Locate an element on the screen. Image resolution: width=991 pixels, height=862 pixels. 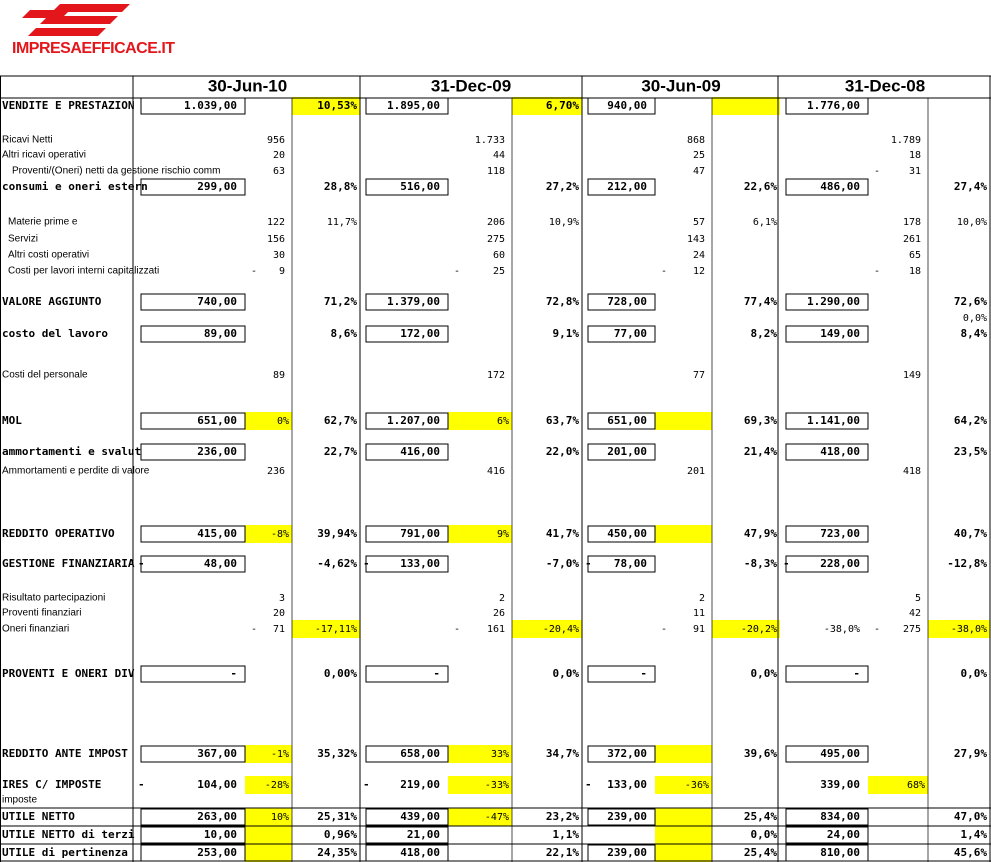
detail-value: 172 is located at coordinates (496, 375).